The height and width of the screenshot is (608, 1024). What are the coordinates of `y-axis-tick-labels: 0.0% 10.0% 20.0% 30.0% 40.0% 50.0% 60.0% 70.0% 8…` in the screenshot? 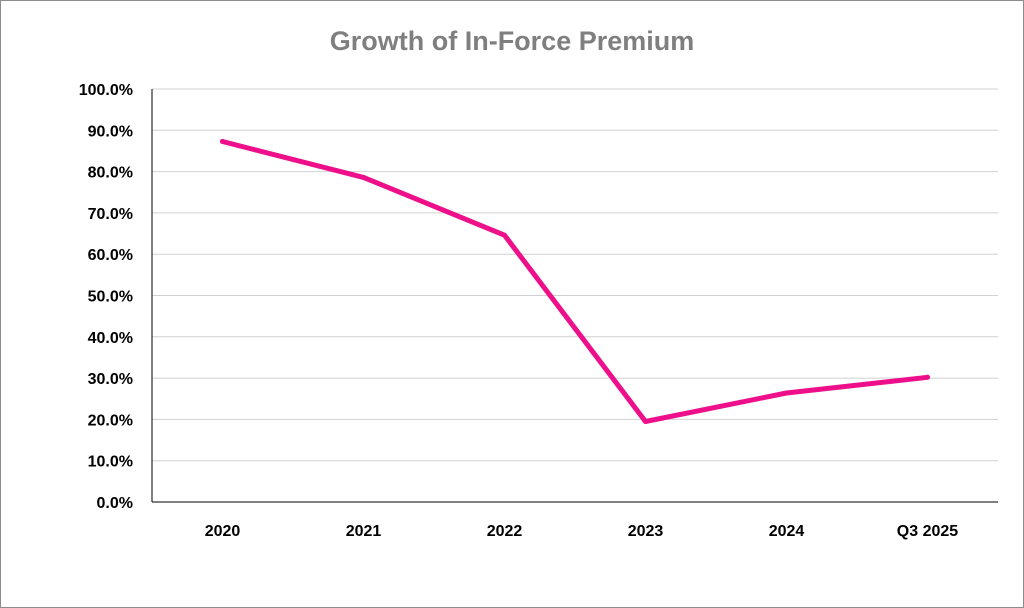 It's located at (106, 297).